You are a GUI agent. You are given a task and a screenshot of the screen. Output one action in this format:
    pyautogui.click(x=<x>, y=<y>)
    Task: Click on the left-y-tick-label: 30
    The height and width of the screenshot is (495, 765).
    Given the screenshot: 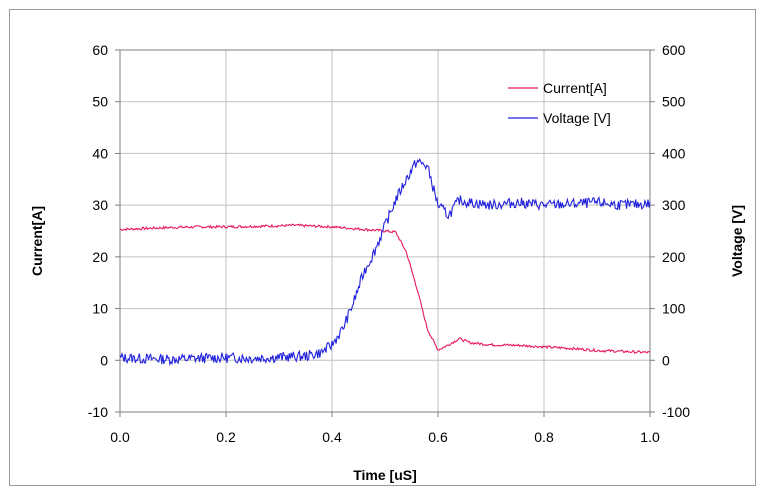 What is the action you would take?
    pyautogui.click(x=100, y=205)
    